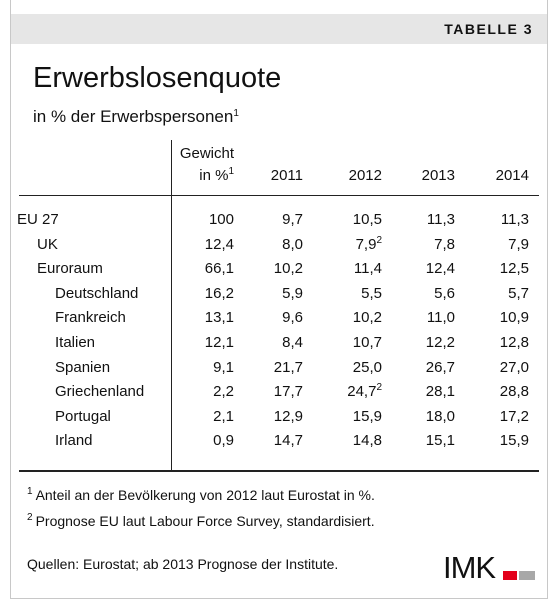  I want to click on cell-text: 10,5, so click(367, 219).